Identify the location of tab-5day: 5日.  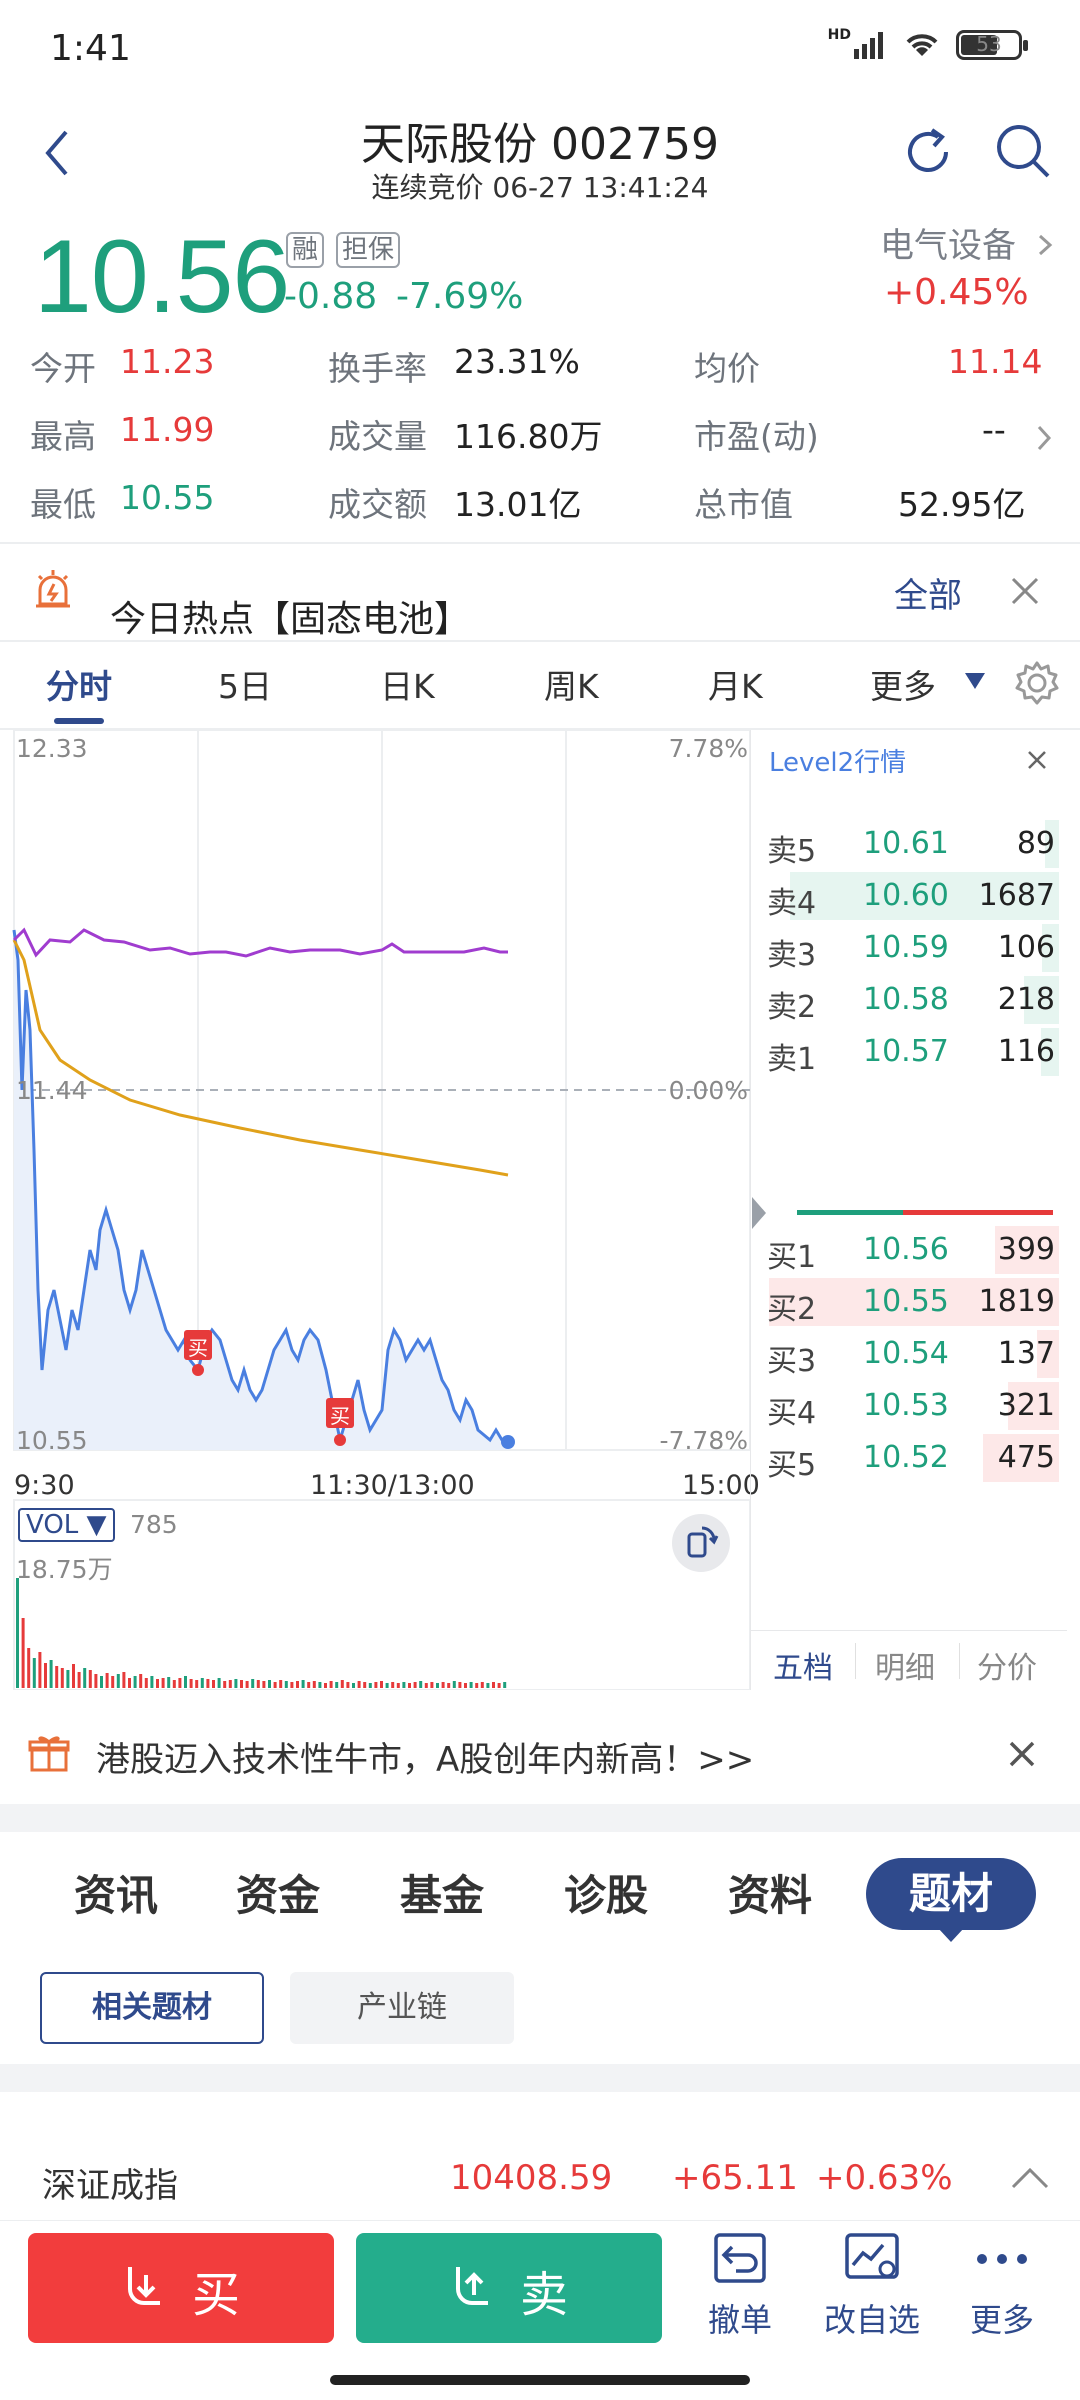
(245, 686).